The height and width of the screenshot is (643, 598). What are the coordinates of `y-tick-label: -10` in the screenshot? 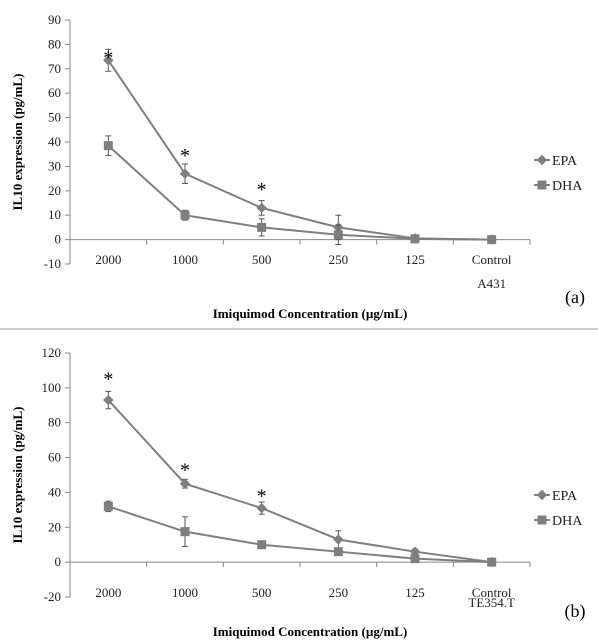 It's located at (52, 263).